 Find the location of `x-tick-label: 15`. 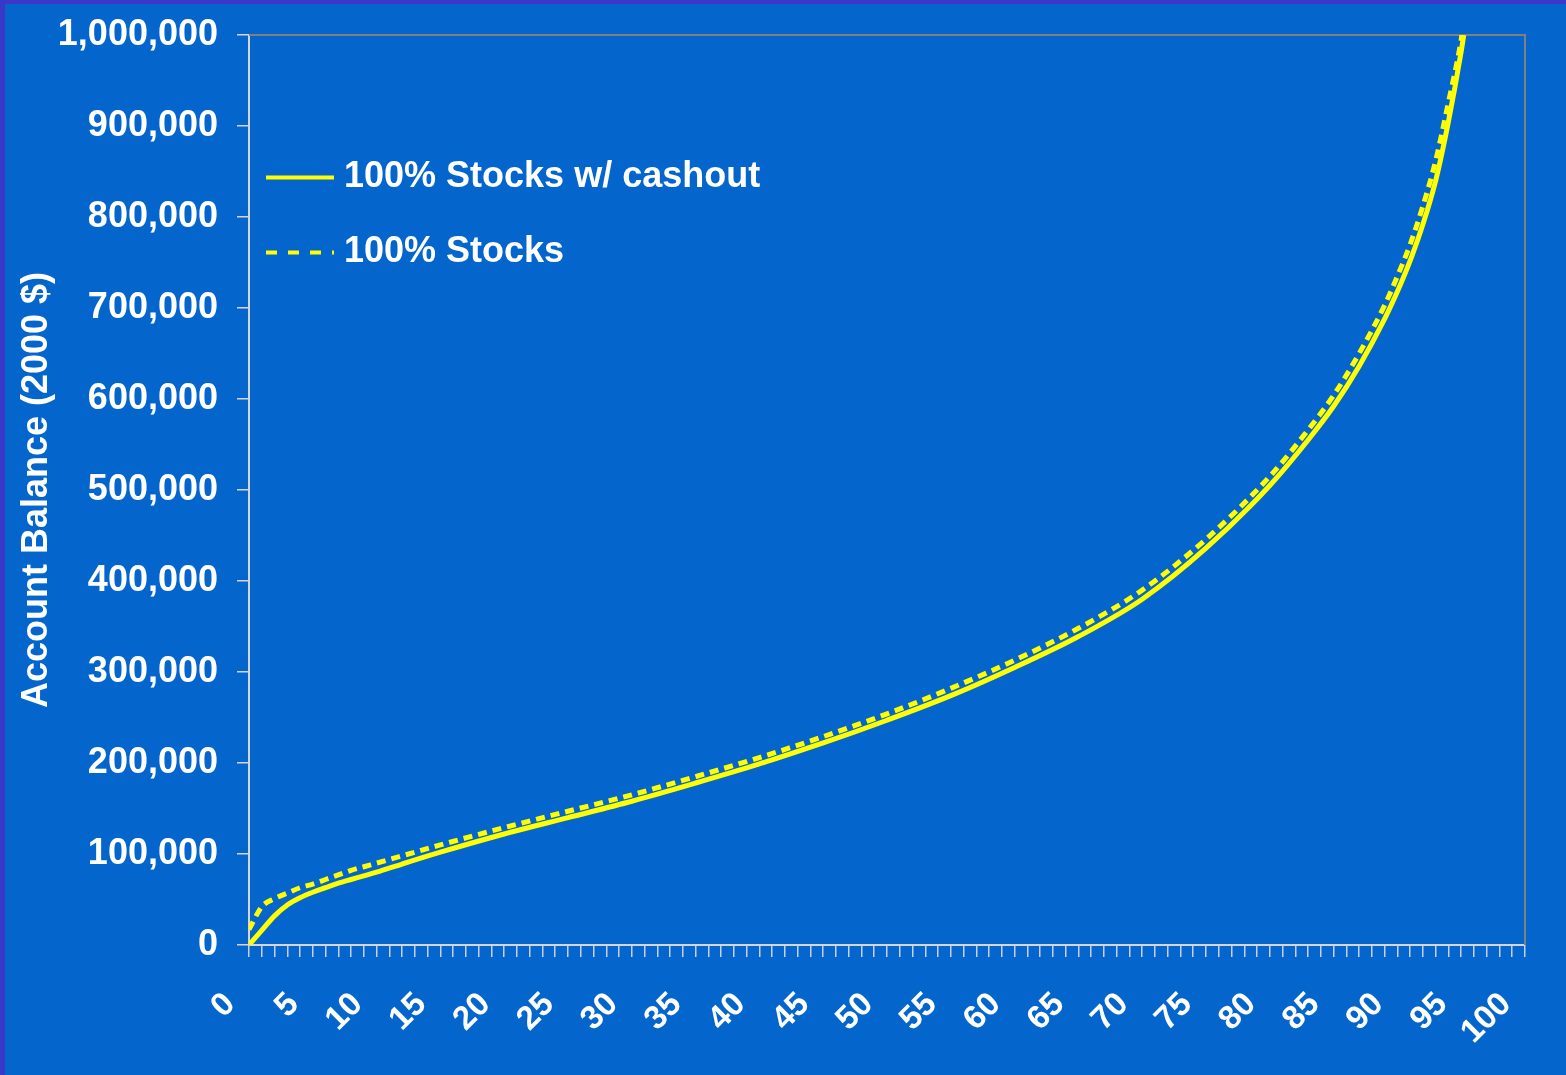

x-tick-label: 15 is located at coordinates (406, 1010).